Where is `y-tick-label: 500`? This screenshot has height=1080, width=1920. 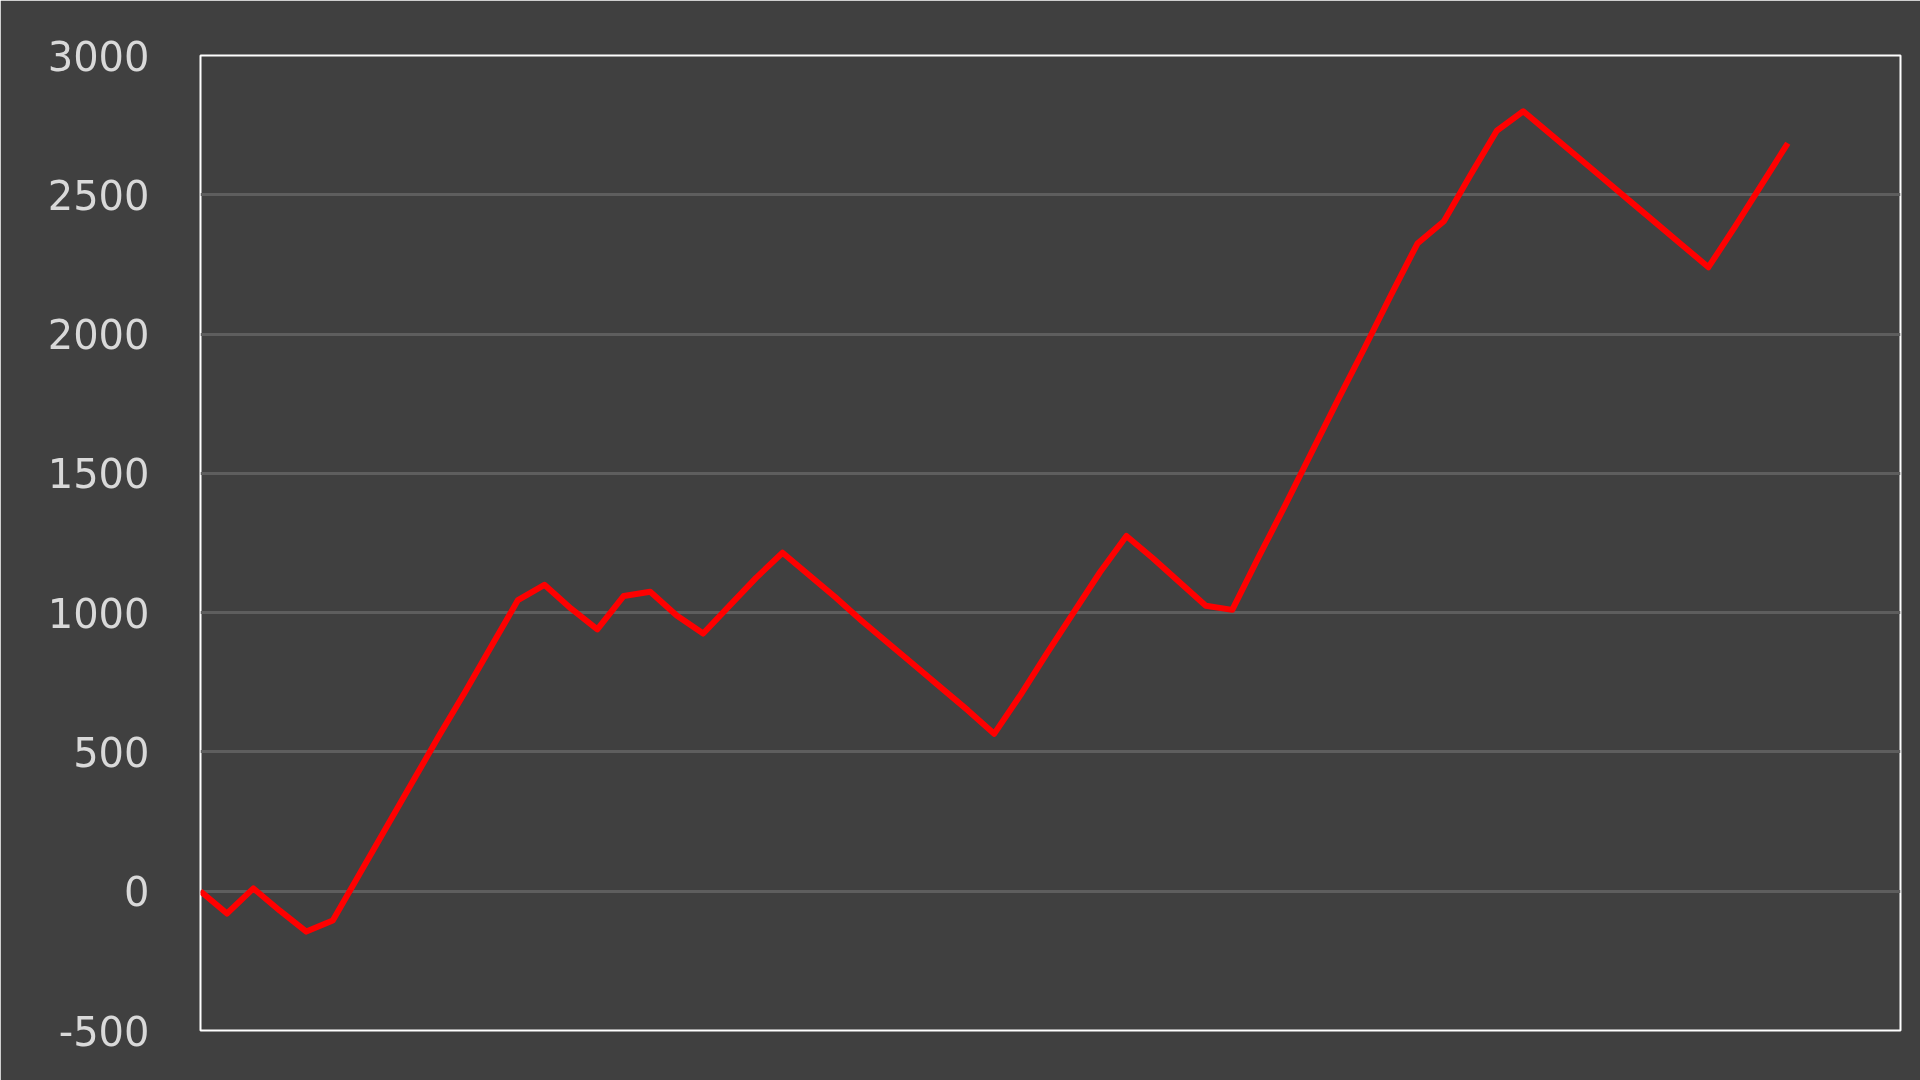
y-tick-label: 500 is located at coordinates (111, 752).